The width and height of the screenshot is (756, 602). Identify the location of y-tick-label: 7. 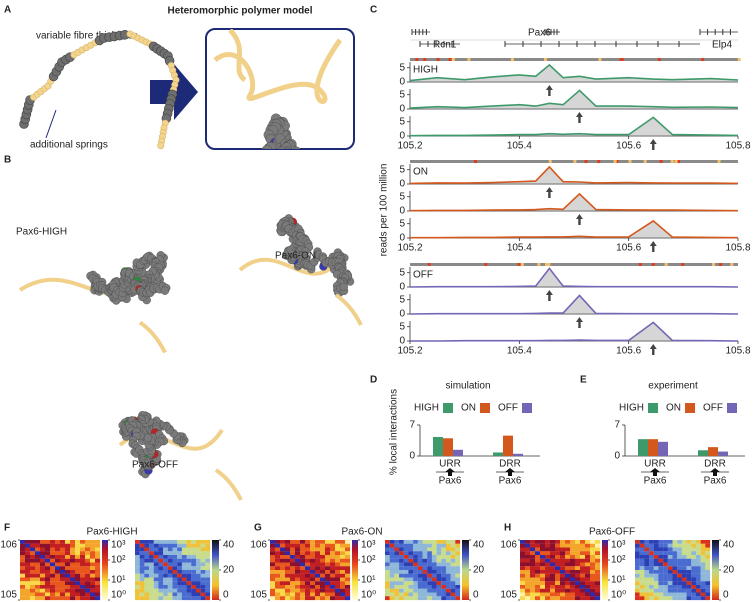
(617, 425).